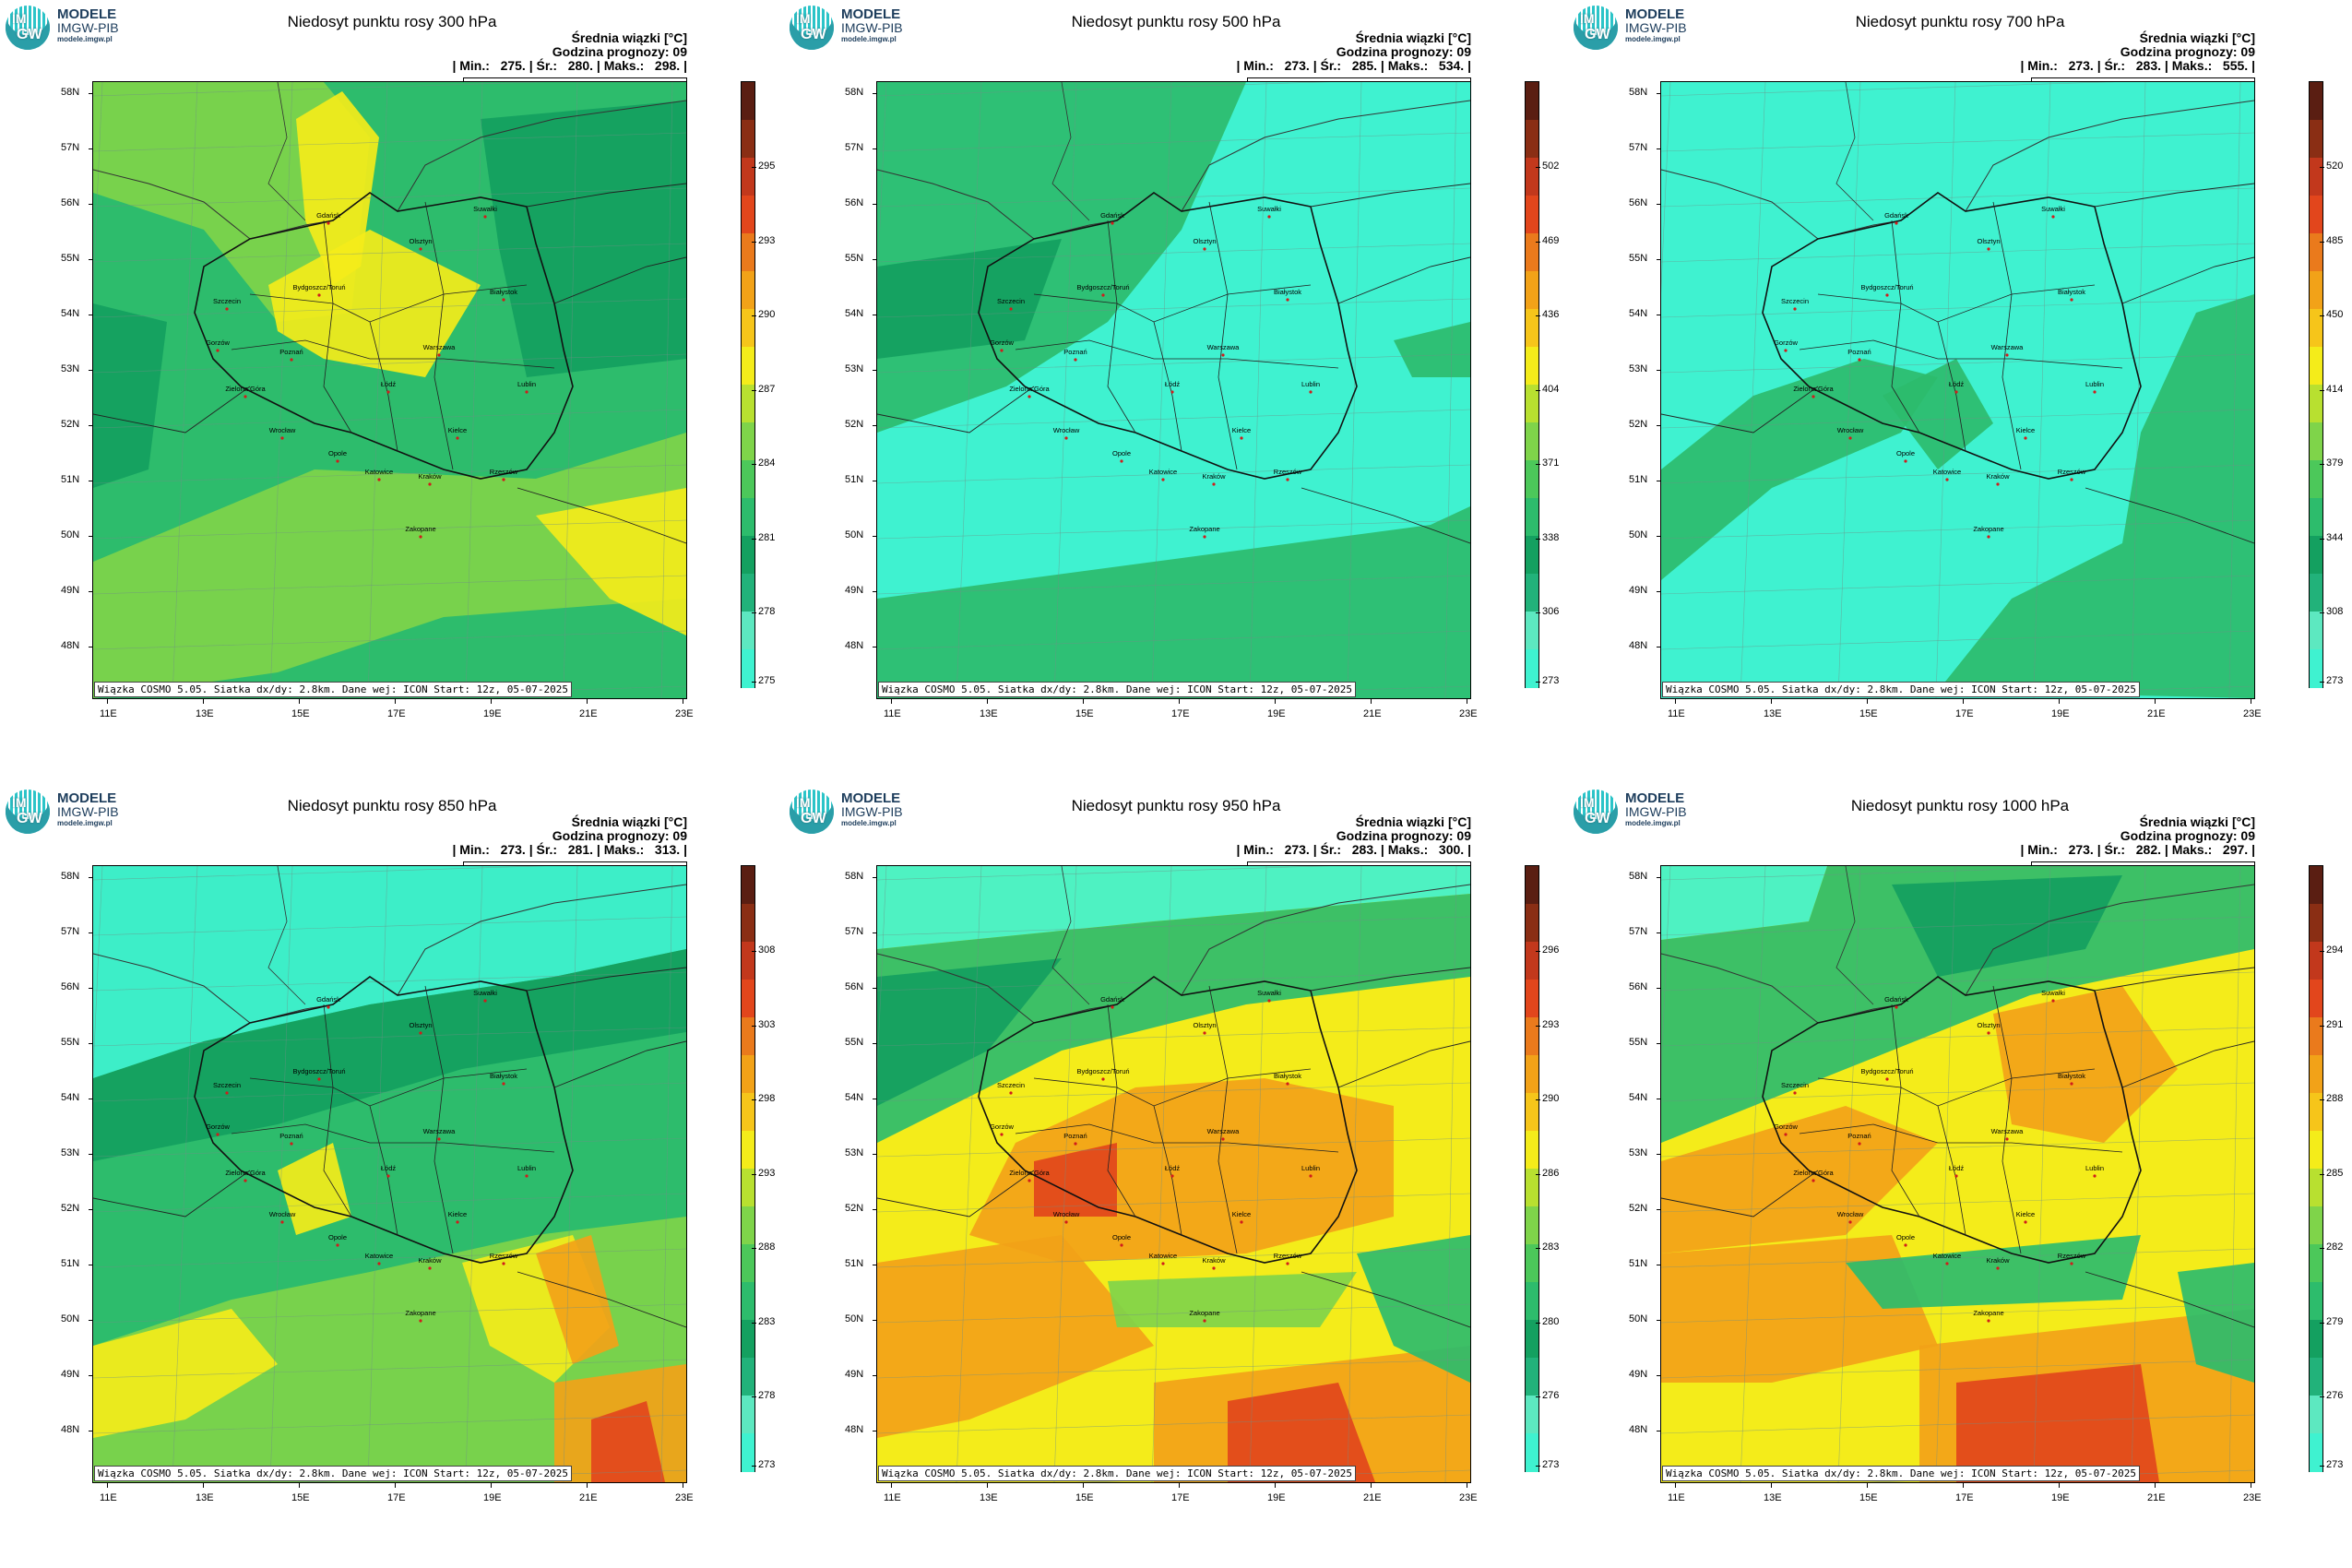  I want to click on latitude-label: 58N, so click(77, 92).